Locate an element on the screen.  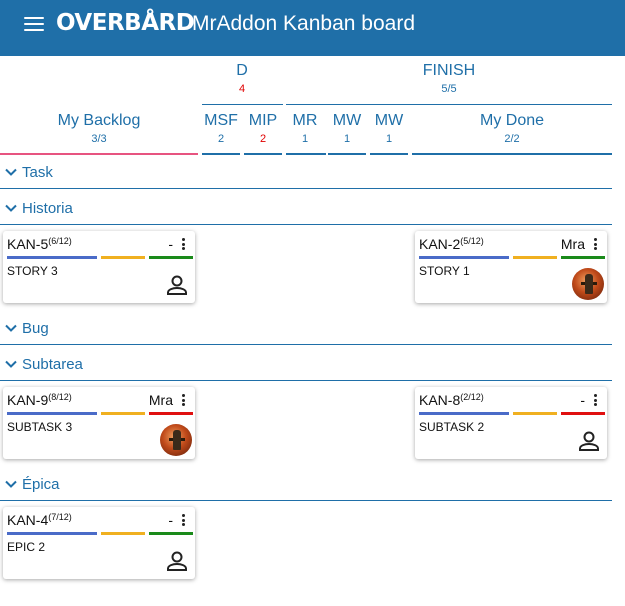
column-title-mip: MIP is located at coordinates (263, 120).